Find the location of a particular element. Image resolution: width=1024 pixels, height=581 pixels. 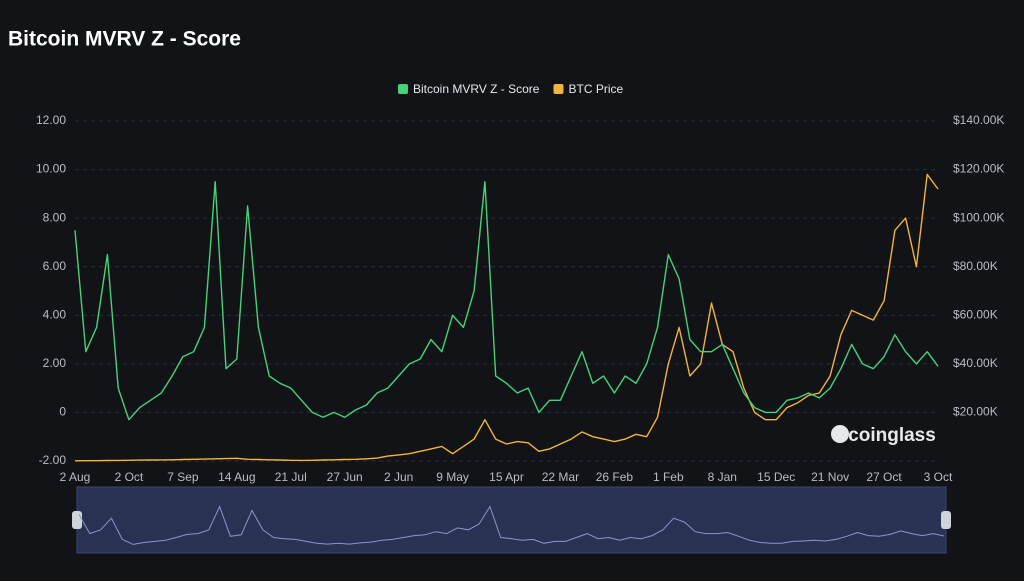

x-tick-label: 26 Feb is located at coordinates (615, 477).